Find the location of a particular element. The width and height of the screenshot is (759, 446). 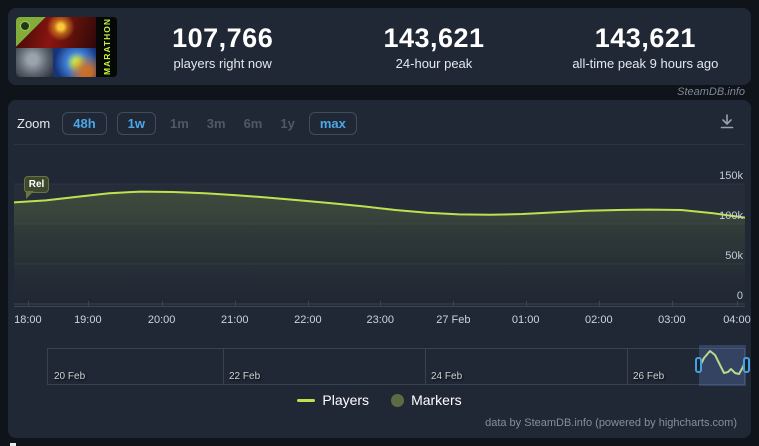

stat-current-players: 107,766 players right now is located at coordinates (222, 47).